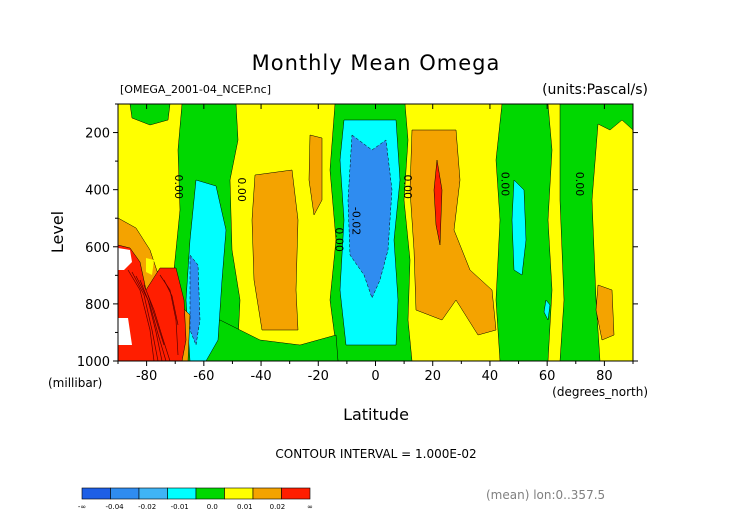  Describe the element at coordinates (93, 362) in the screenshot. I see `y-tick-label: 1000` at that location.